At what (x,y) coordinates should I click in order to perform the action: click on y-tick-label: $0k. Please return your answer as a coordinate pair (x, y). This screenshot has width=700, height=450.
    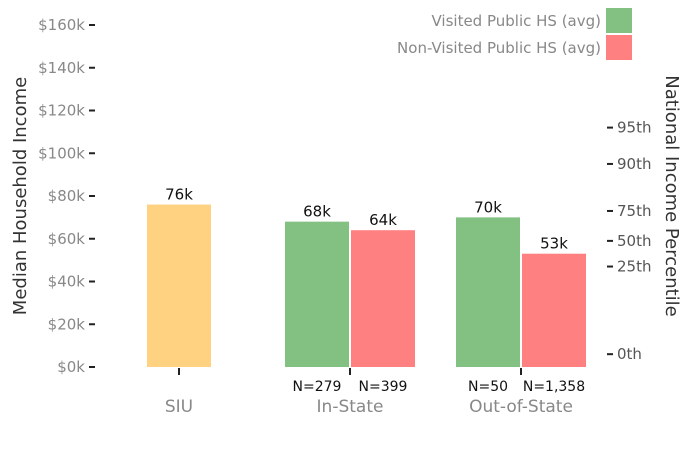
    Looking at the image, I should click on (71, 367).